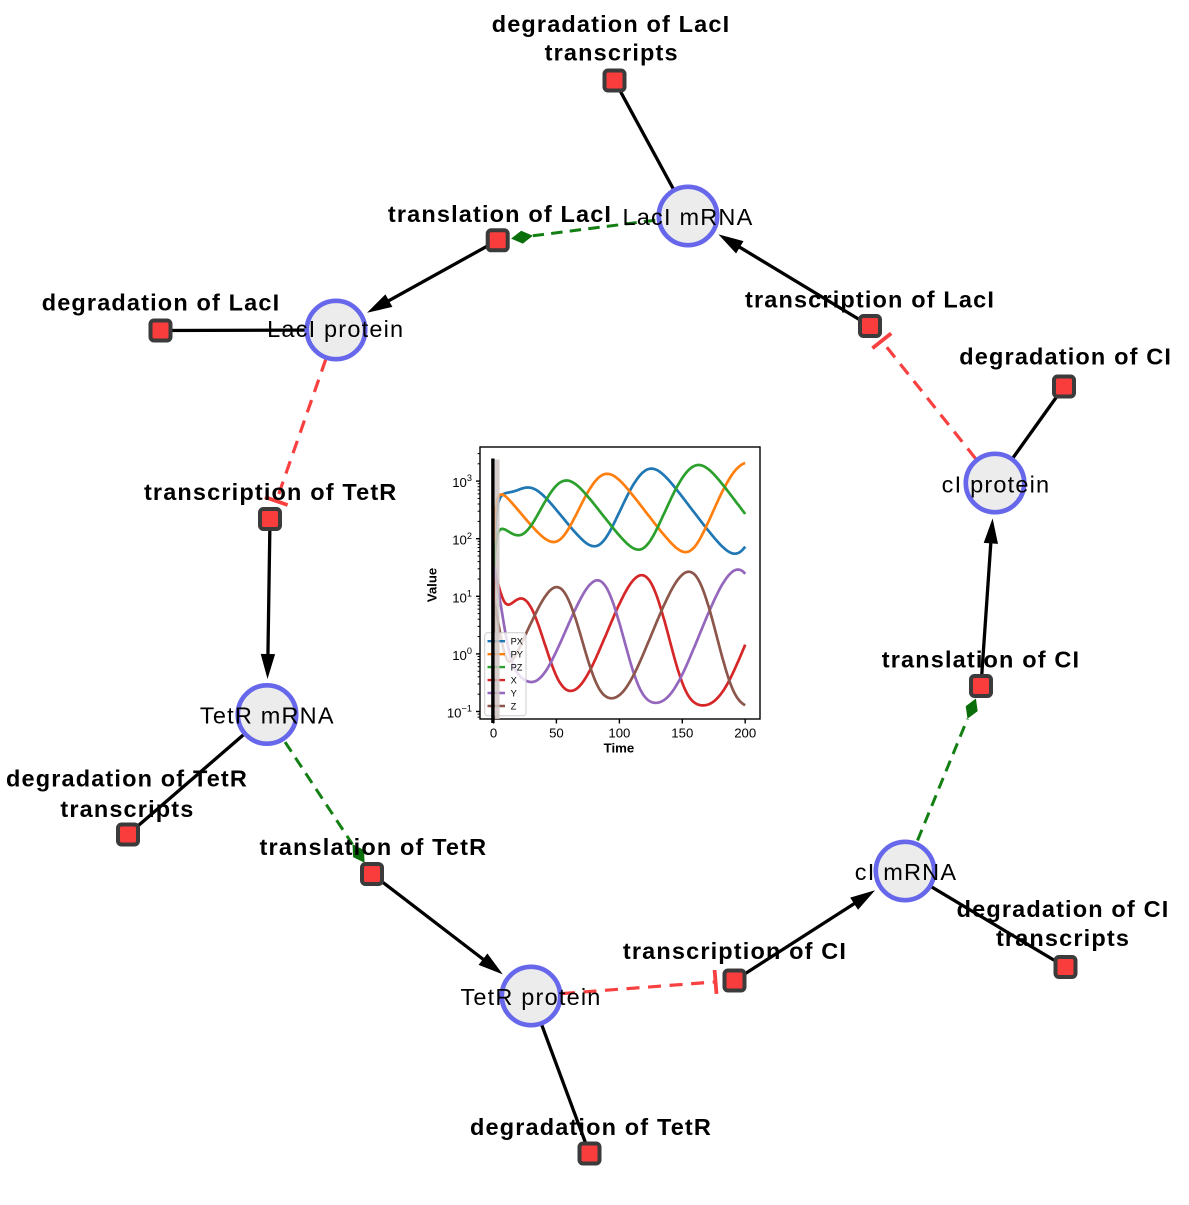 This screenshot has width=1189, height=1205. What do you see at coordinates (271, 492) in the screenshot?
I see `svg-text: transcription of TetR` at bounding box center [271, 492].